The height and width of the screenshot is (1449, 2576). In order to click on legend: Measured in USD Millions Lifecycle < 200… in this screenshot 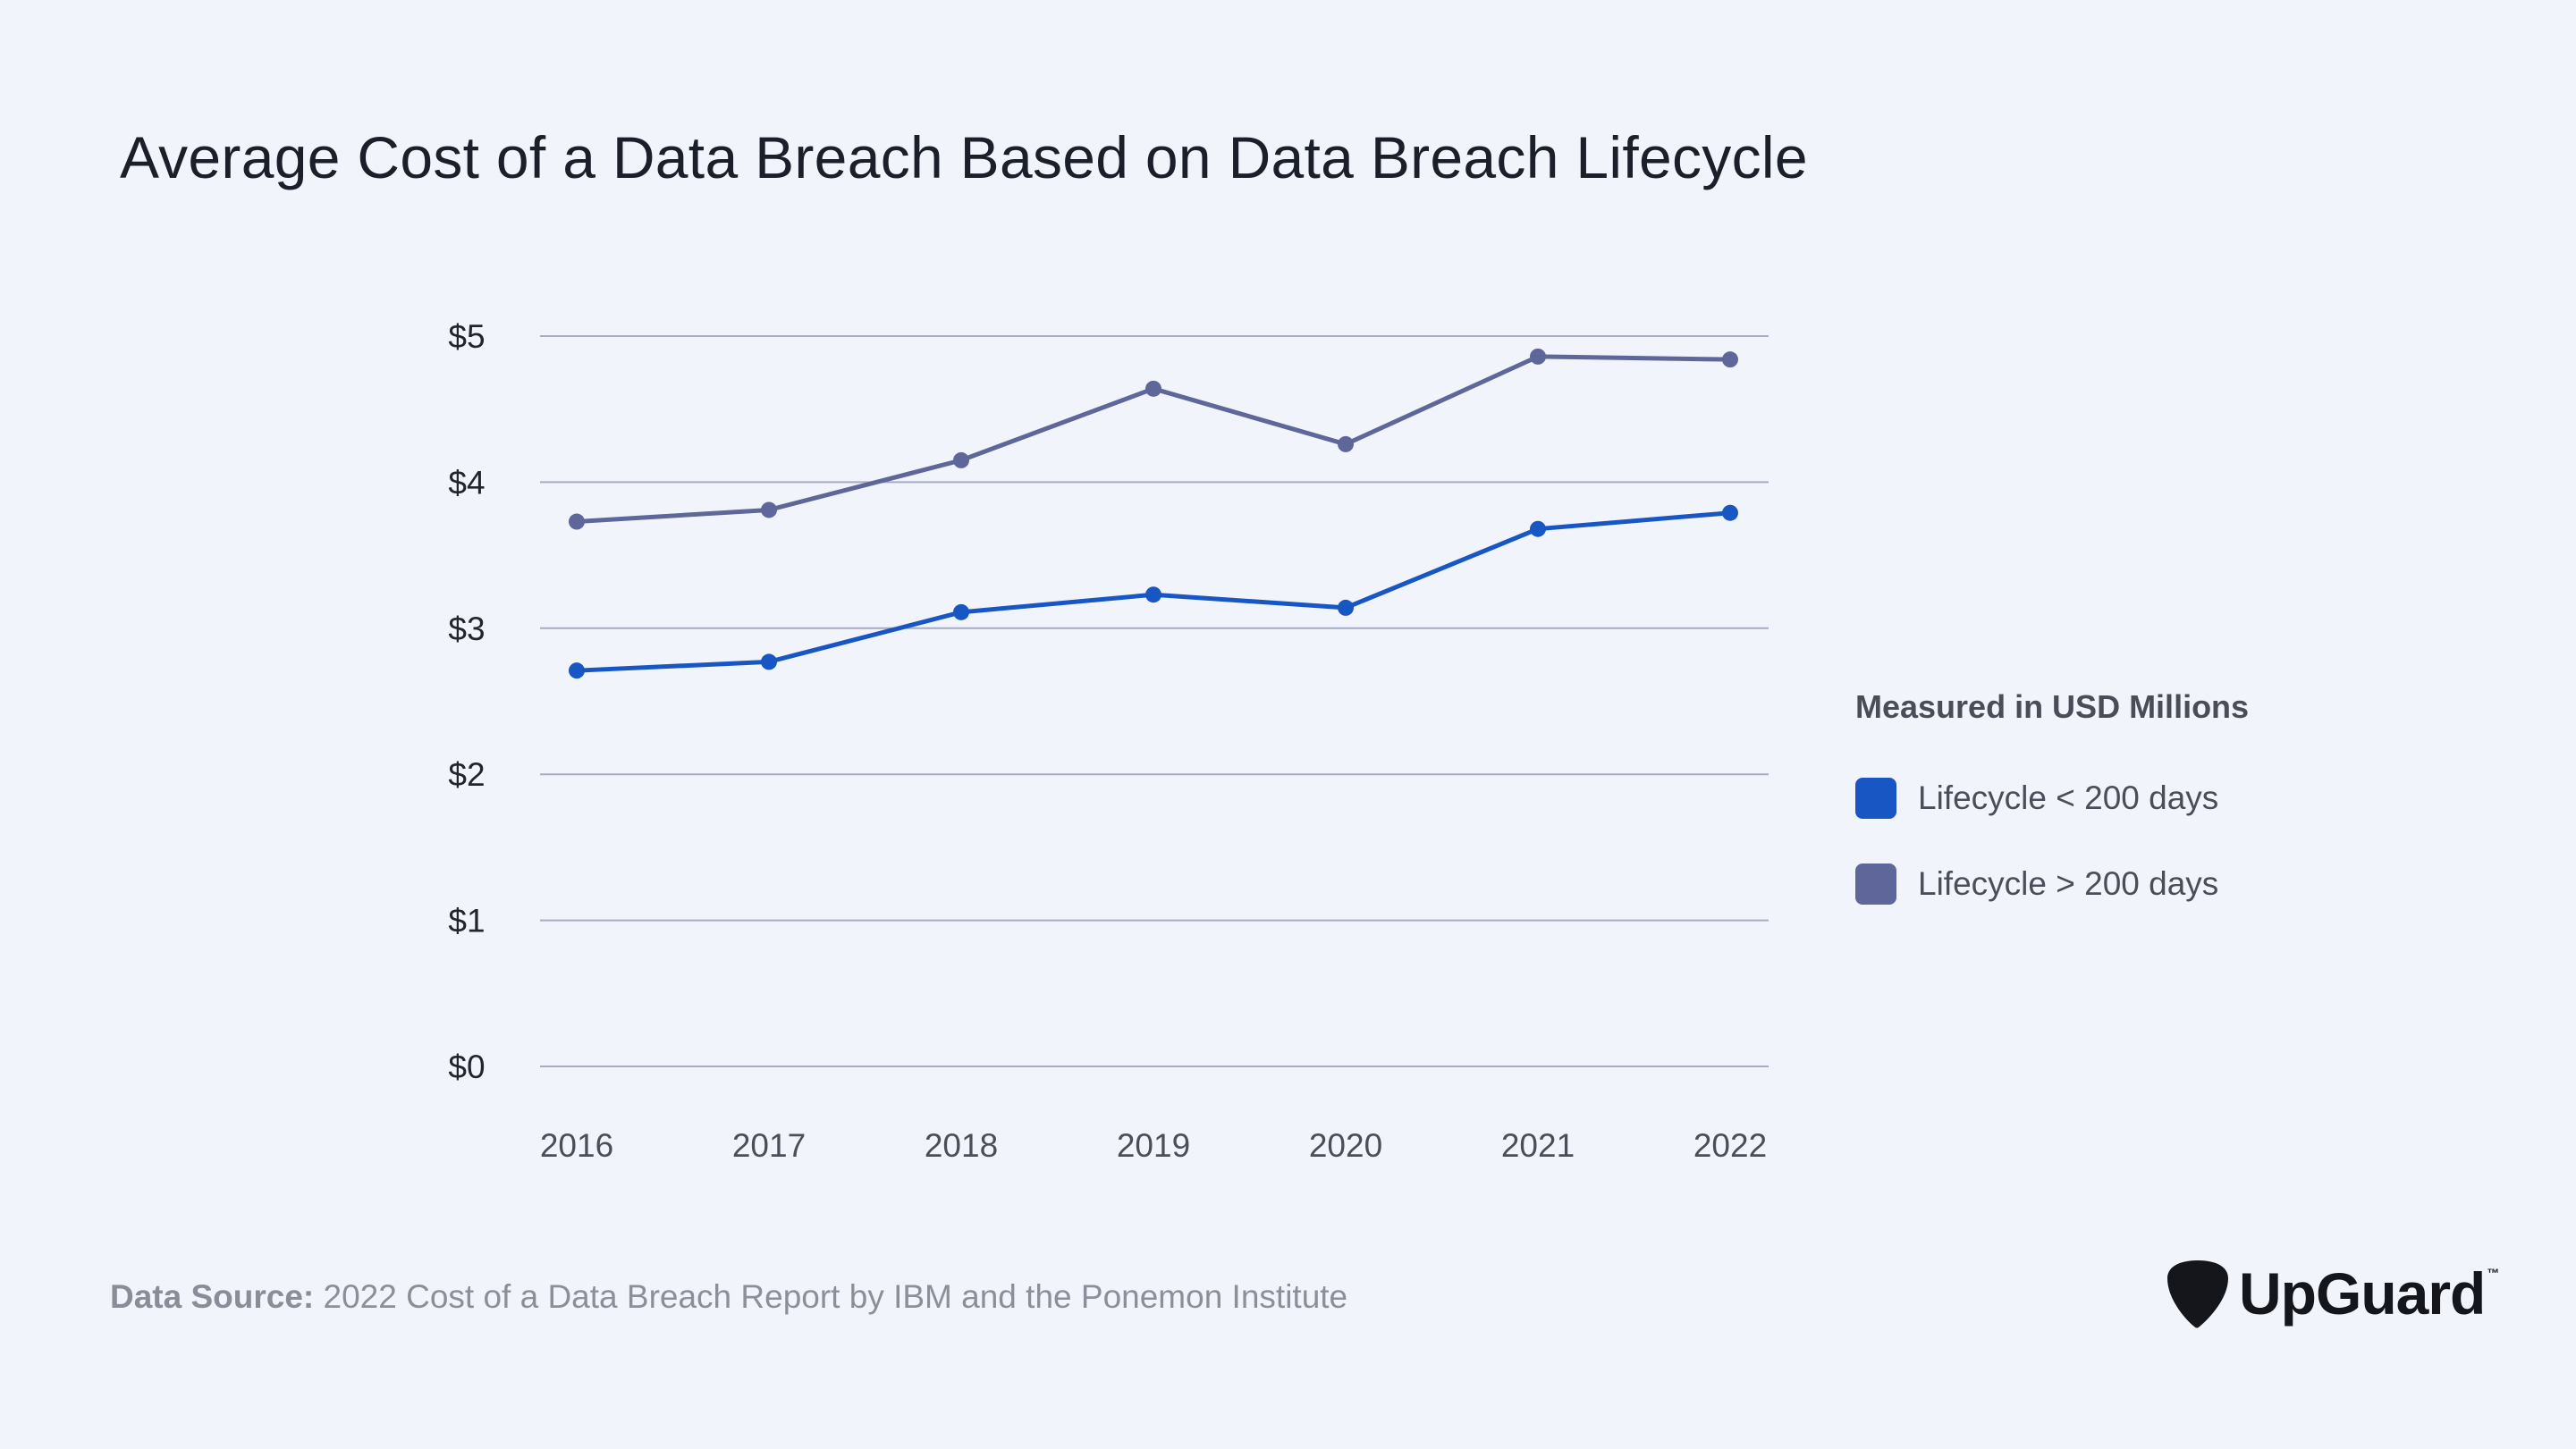, I will do `click(2052, 797)`.